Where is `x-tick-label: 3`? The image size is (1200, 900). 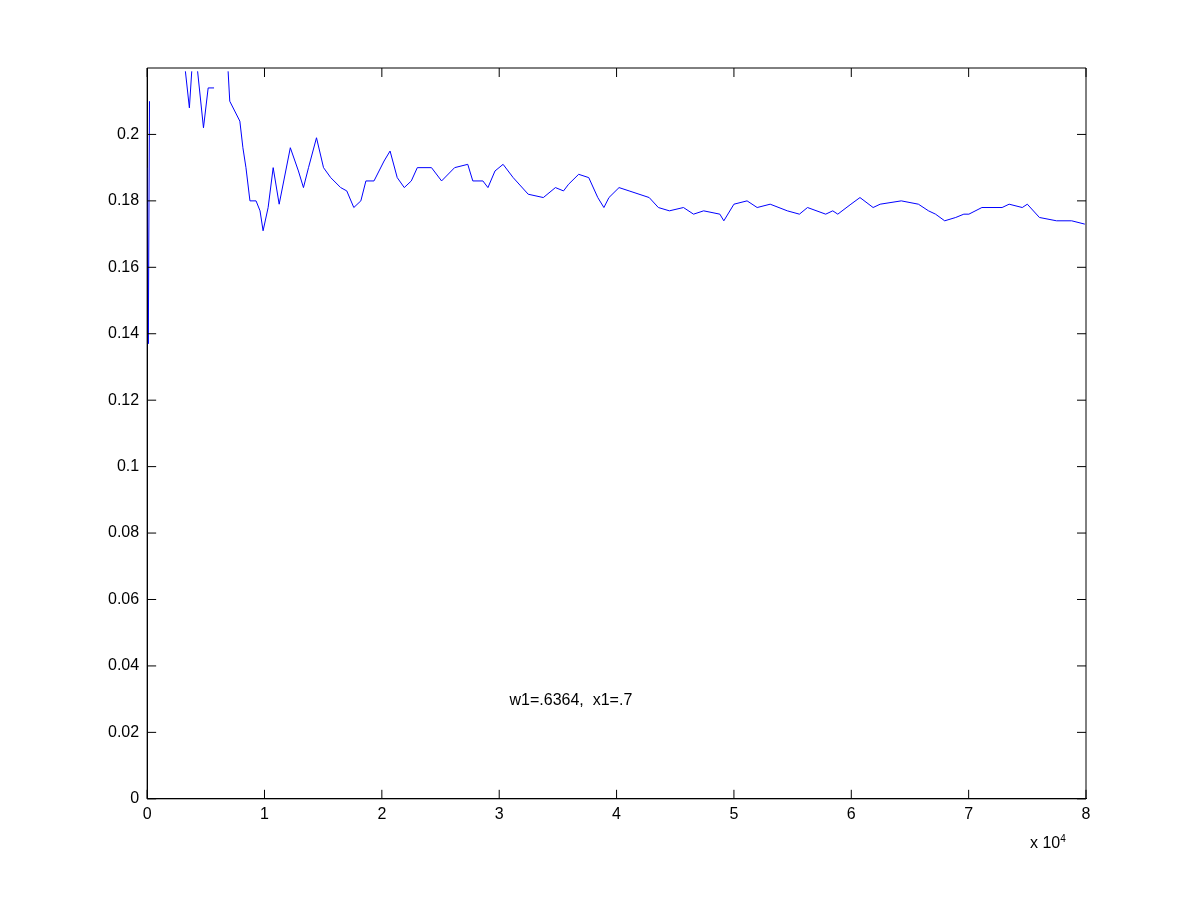 x-tick-label: 3 is located at coordinates (499, 813).